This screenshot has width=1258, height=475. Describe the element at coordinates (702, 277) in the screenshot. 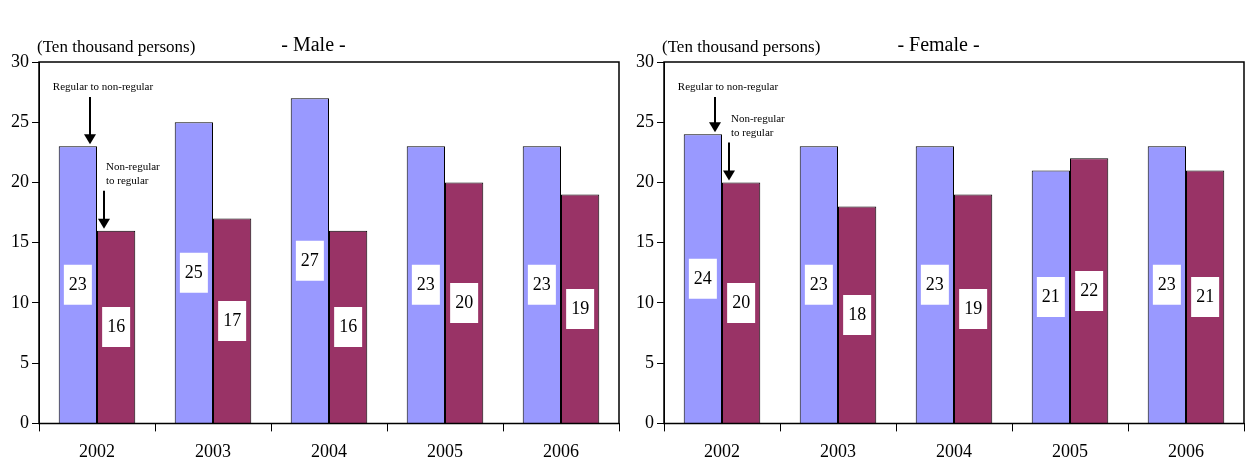

I see `data-label: 24` at that location.